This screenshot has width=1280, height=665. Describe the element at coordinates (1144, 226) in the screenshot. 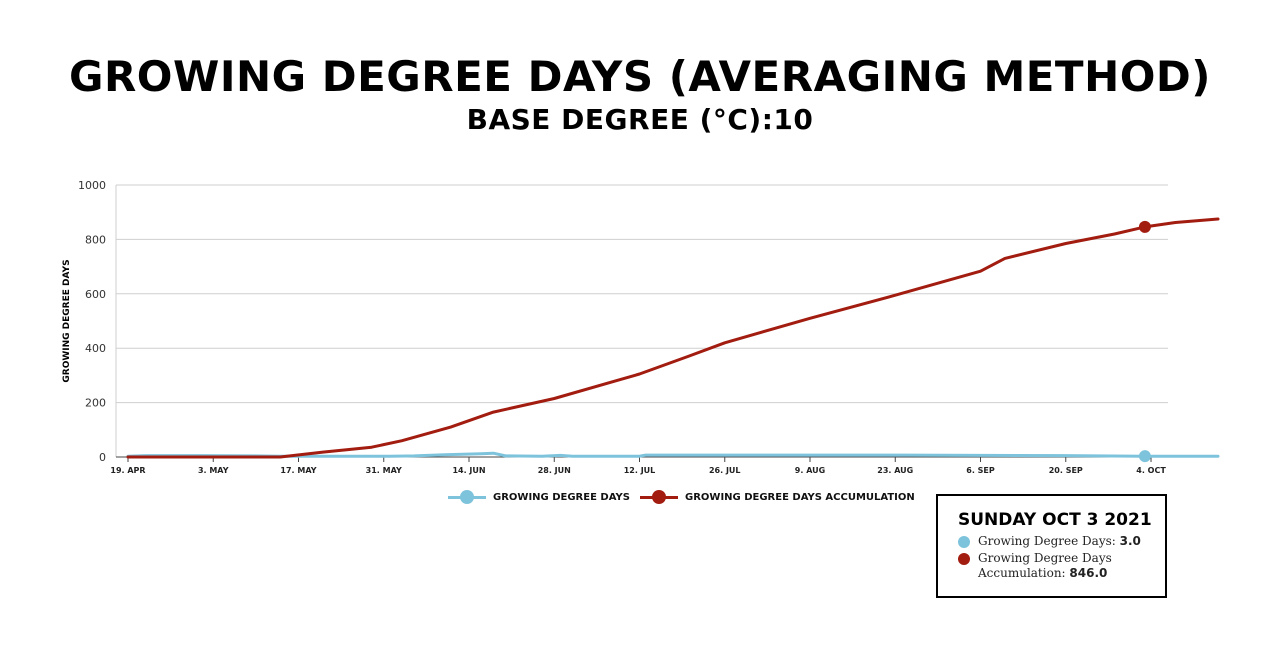

I see `series-marker-accumulation` at that location.